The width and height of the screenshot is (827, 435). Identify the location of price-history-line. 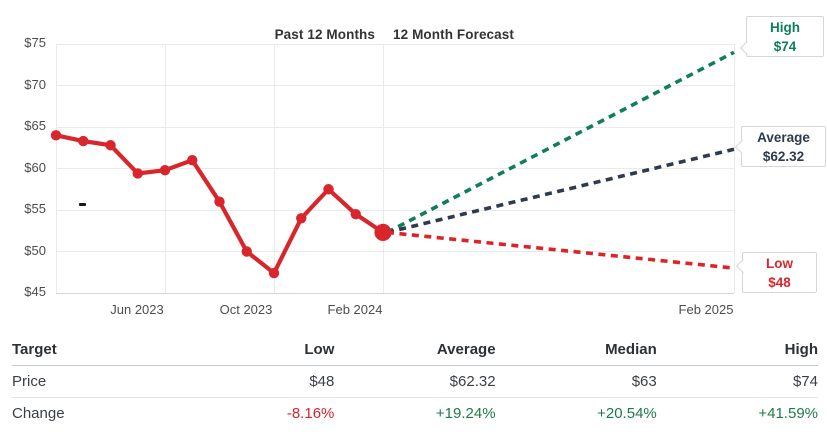
(219, 204).